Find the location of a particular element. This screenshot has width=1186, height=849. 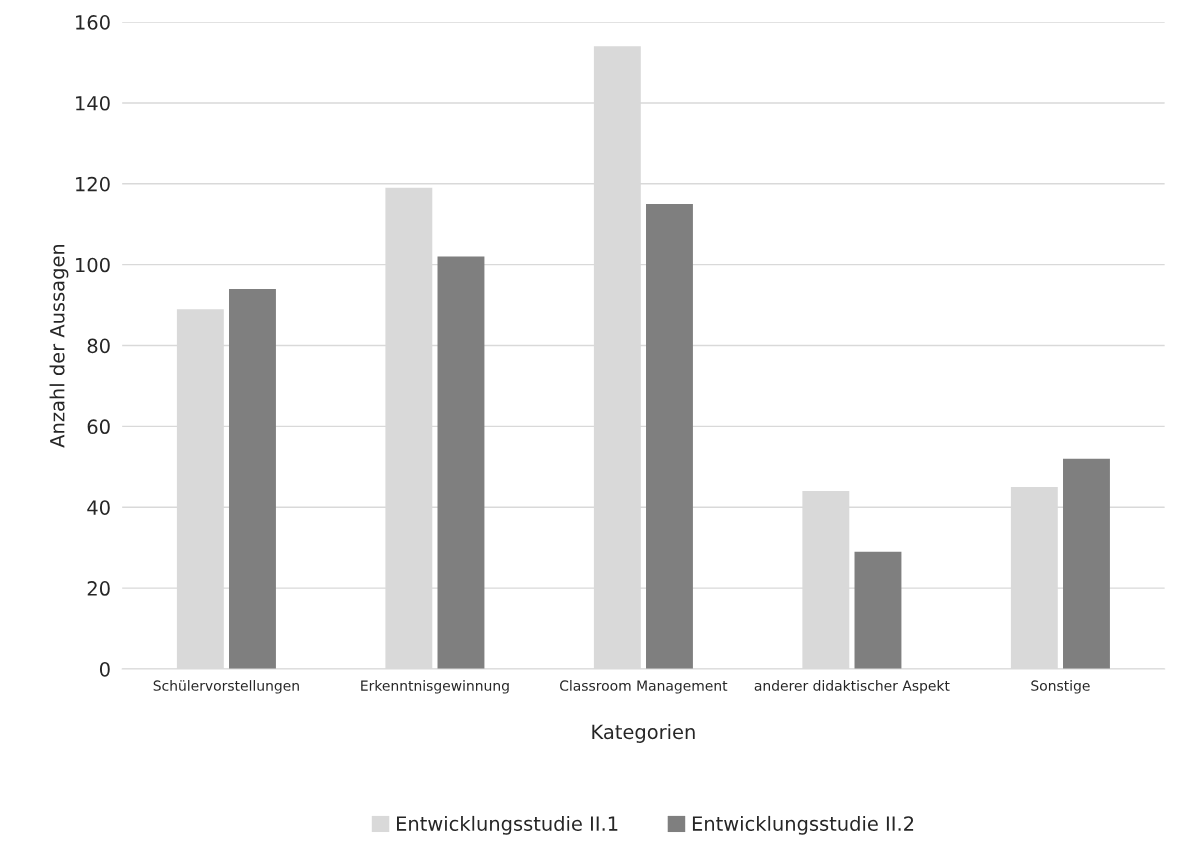

y-tick-label: 160 is located at coordinates (93, 22).